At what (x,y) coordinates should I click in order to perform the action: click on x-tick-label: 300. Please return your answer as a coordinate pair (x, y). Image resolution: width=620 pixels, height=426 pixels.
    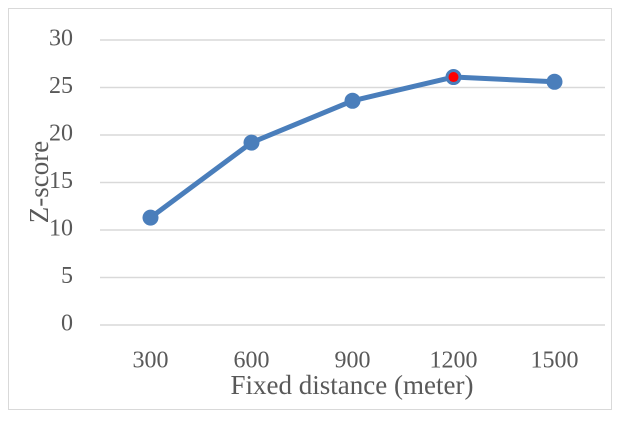
    Looking at the image, I should click on (151, 361).